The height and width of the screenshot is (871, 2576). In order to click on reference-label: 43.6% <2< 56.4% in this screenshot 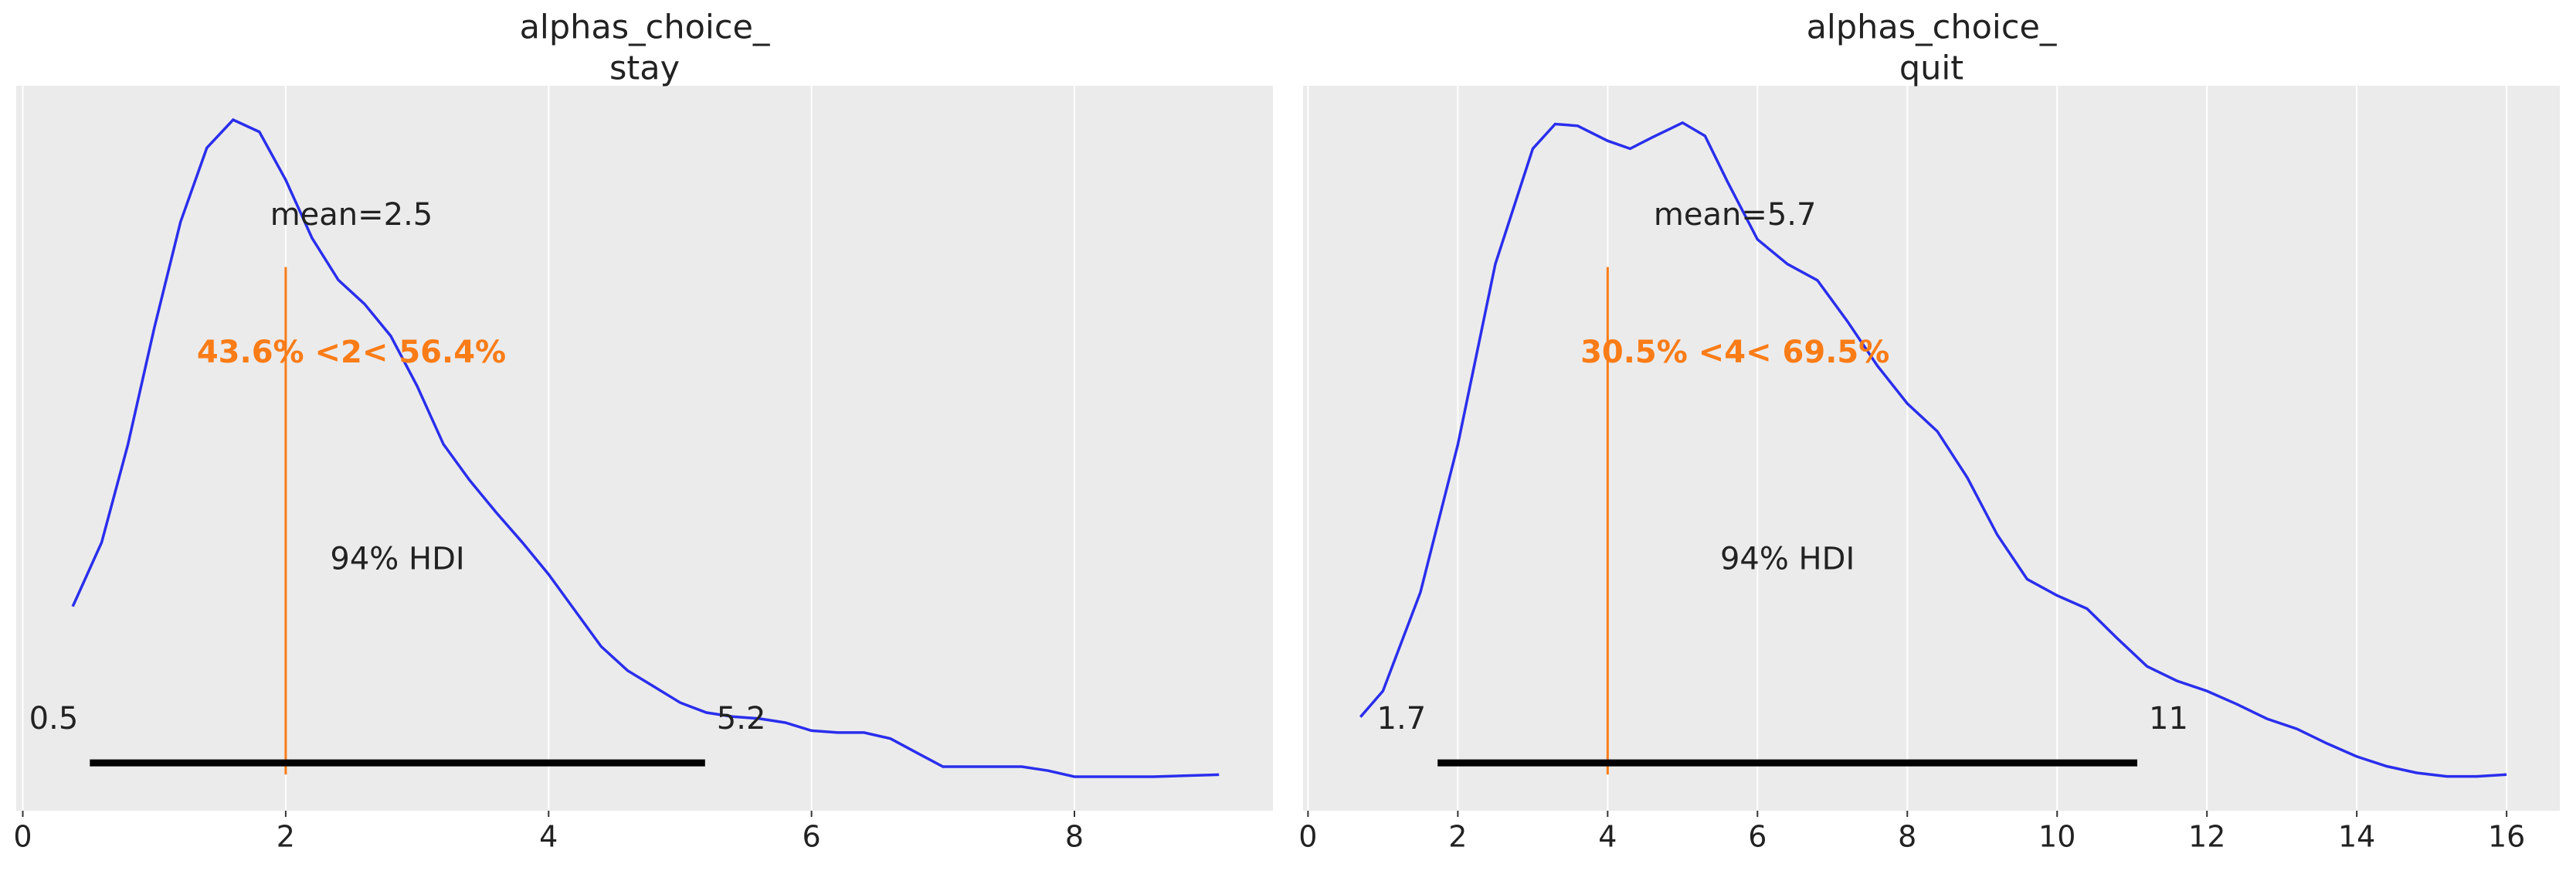, I will do `click(352, 353)`.